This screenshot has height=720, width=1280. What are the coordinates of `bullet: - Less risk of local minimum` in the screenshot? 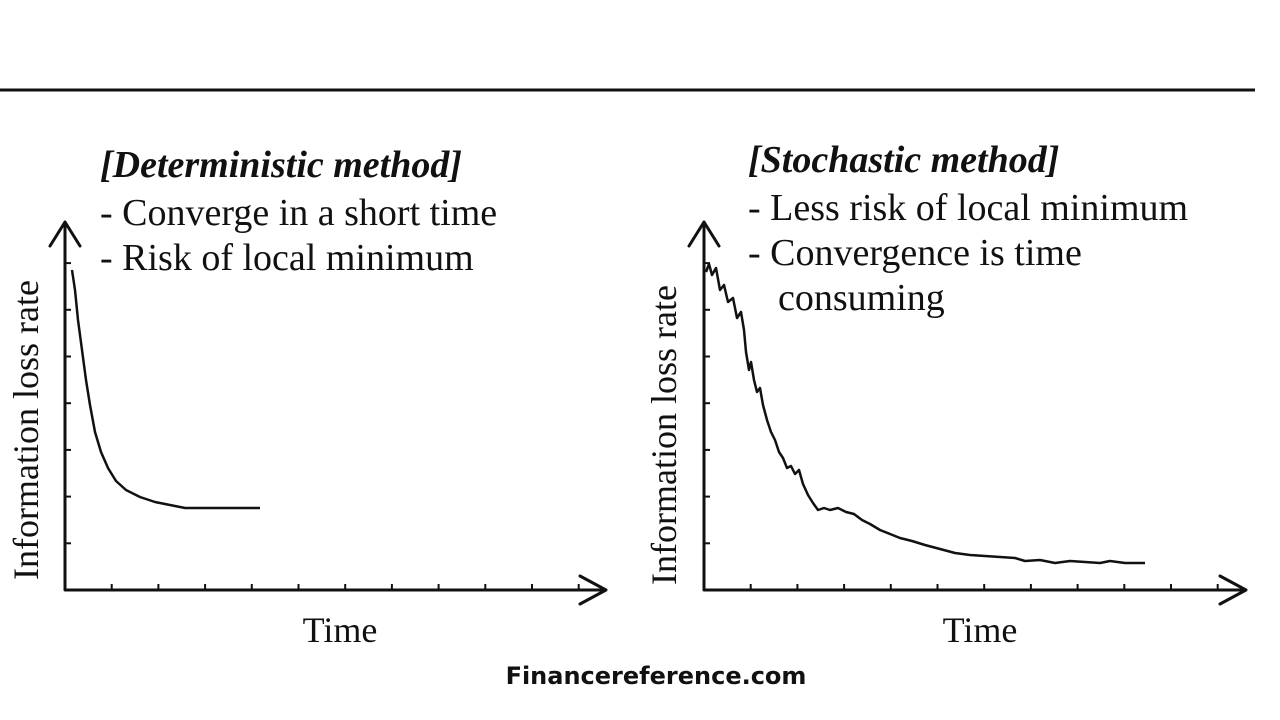 It's located at (968, 208).